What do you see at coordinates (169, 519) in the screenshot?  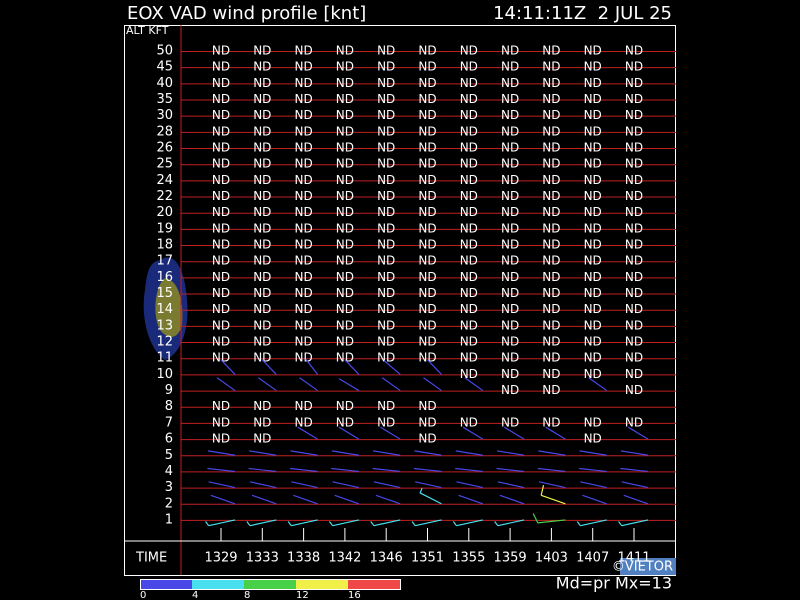 I see `altitude-label: 1` at bounding box center [169, 519].